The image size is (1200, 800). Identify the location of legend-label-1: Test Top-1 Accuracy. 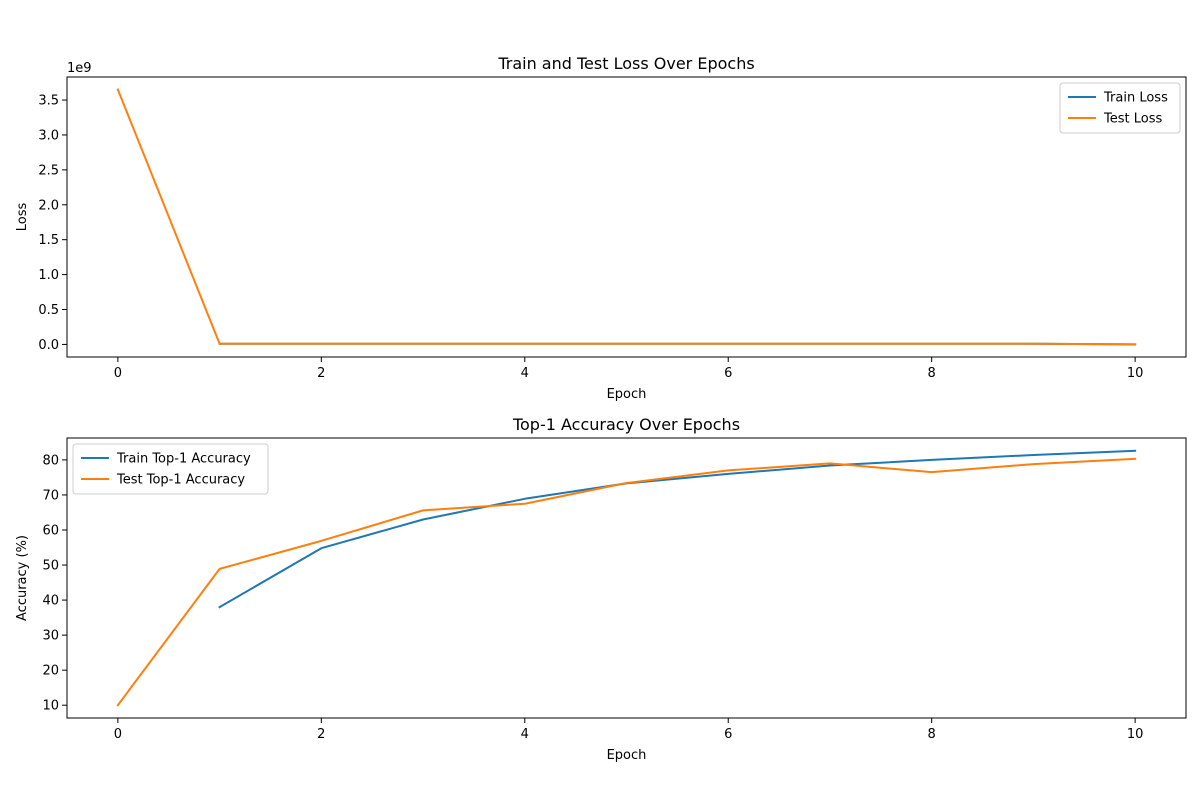
(180, 480).